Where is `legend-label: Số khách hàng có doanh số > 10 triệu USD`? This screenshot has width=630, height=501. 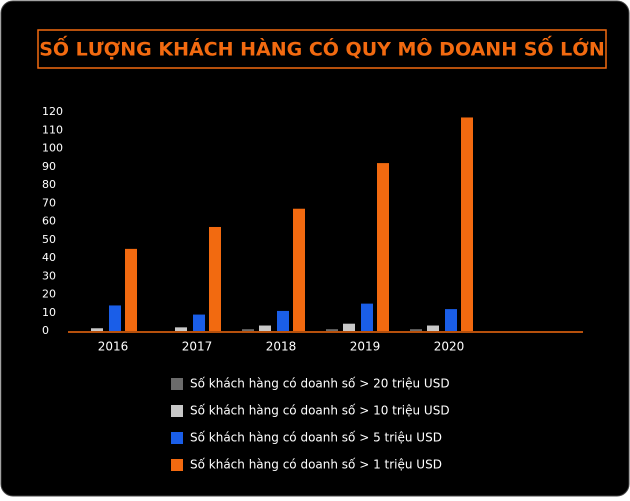
legend-label: Số khách hàng có doanh số > 10 triệu USD is located at coordinates (320, 411).